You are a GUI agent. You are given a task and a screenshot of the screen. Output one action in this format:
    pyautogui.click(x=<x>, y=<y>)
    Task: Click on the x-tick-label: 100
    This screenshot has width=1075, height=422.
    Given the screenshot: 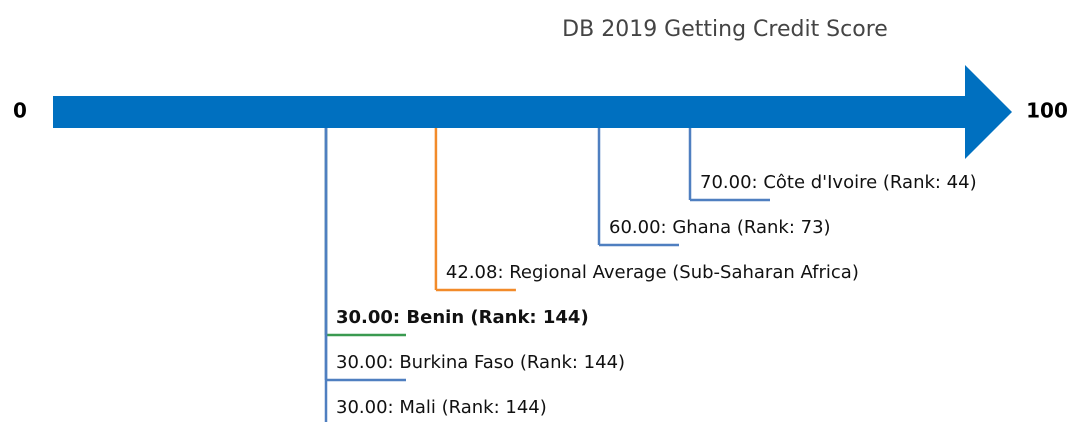 What is the action you would take?
    pyautogui.click(x=1047, y=111)
    